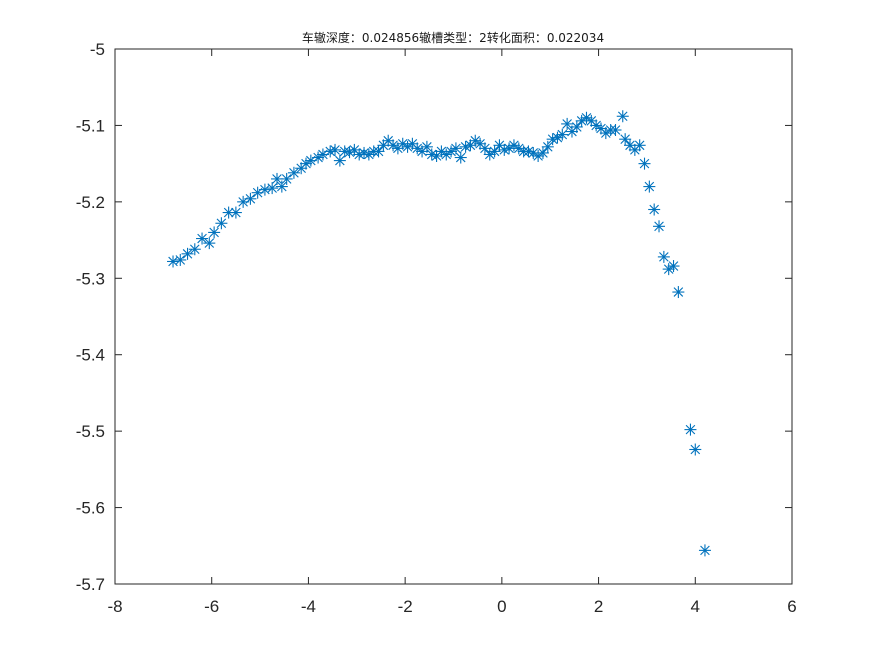 This screenshot has height=656, width=875. I want to click on x-tick-label: 4, so click(695, 606).